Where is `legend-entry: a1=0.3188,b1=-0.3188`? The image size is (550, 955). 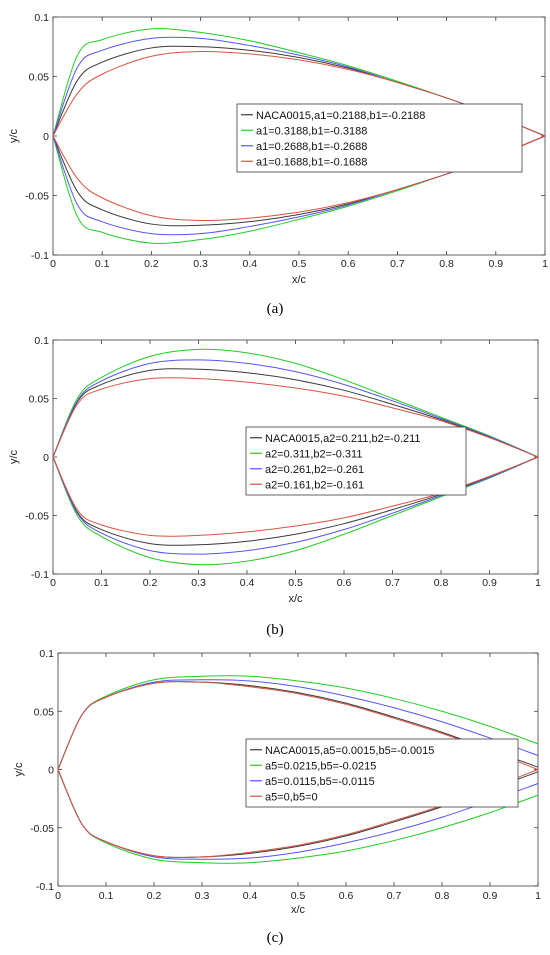
legend-entry: a1=0.3188,b1=-0.3188 is located at coordinates (311, 131).